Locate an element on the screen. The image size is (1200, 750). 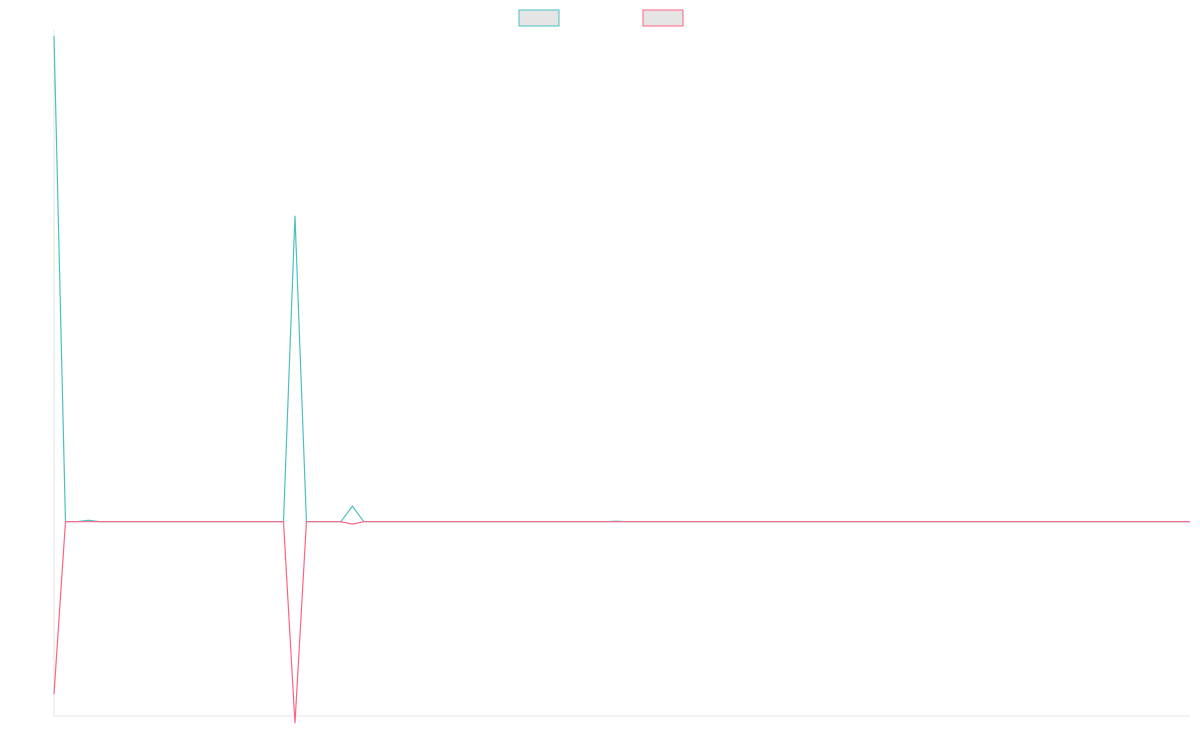
chart-legend is located at coordinates (601, 18).